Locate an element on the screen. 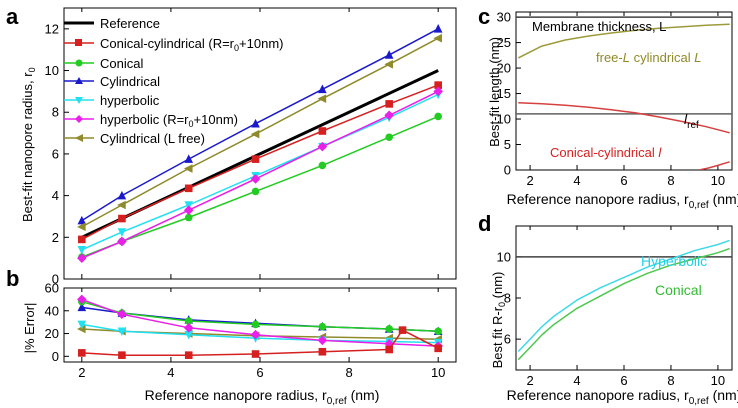  y-tick-label: 12 is located at coordinates (52, 28).